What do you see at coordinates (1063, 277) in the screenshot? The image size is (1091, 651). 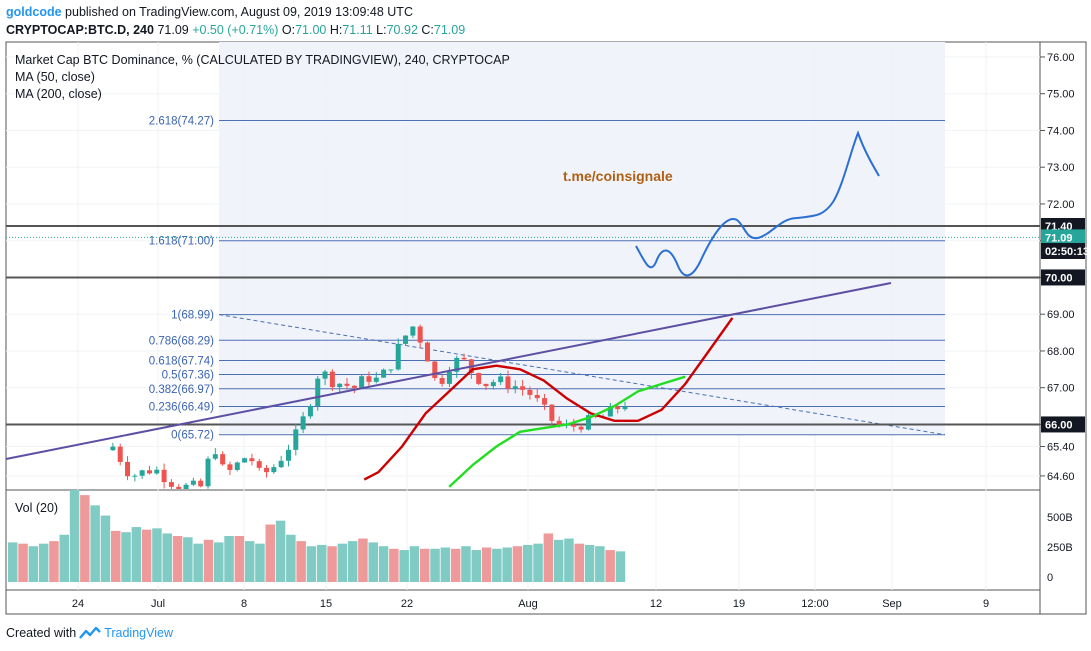 I see `price-tag: 70.00` at bounding box center [1063, 277].